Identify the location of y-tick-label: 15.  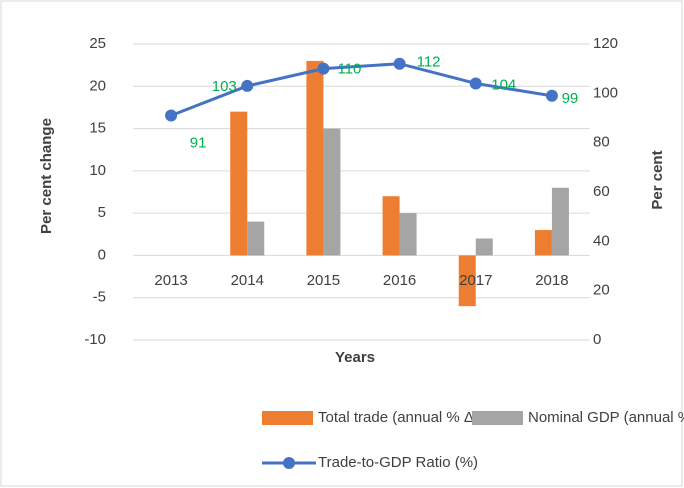
(97, 128).